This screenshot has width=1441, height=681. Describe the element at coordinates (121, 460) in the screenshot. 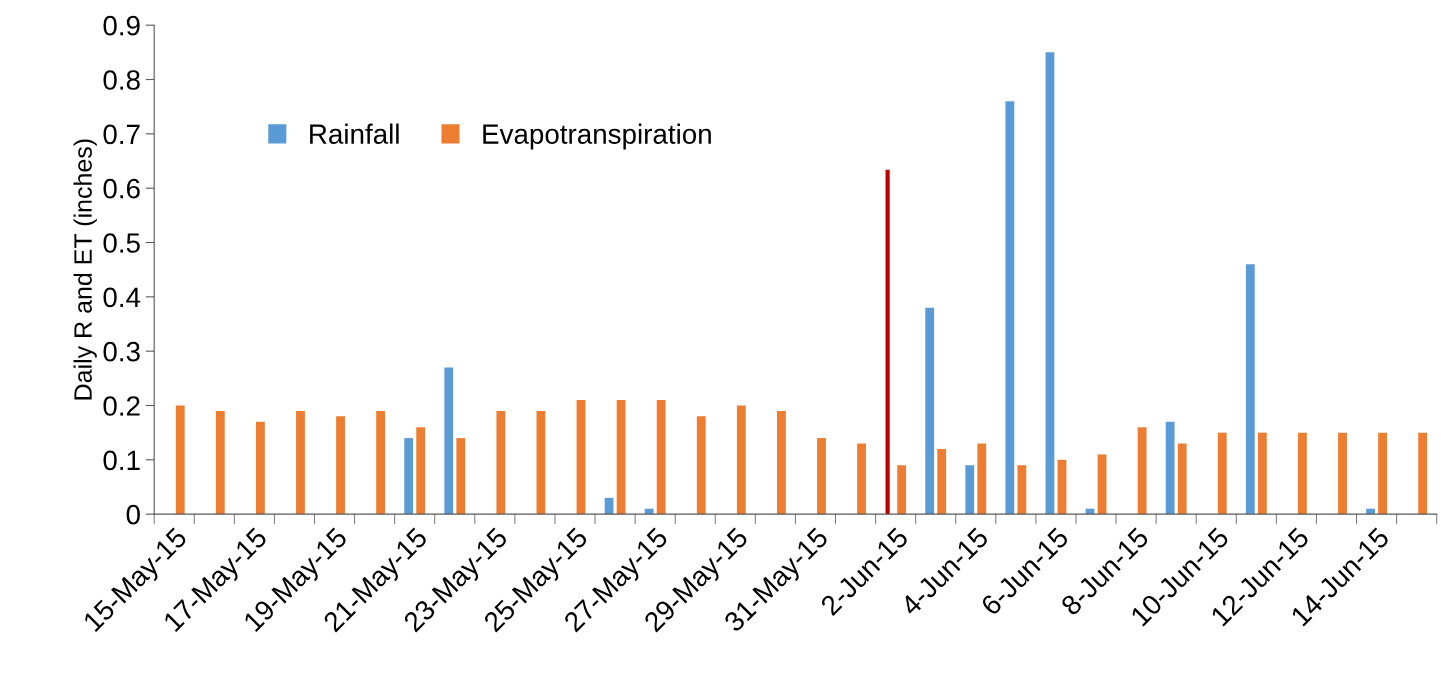

I see `y-tick-label: 0.1` at that location.